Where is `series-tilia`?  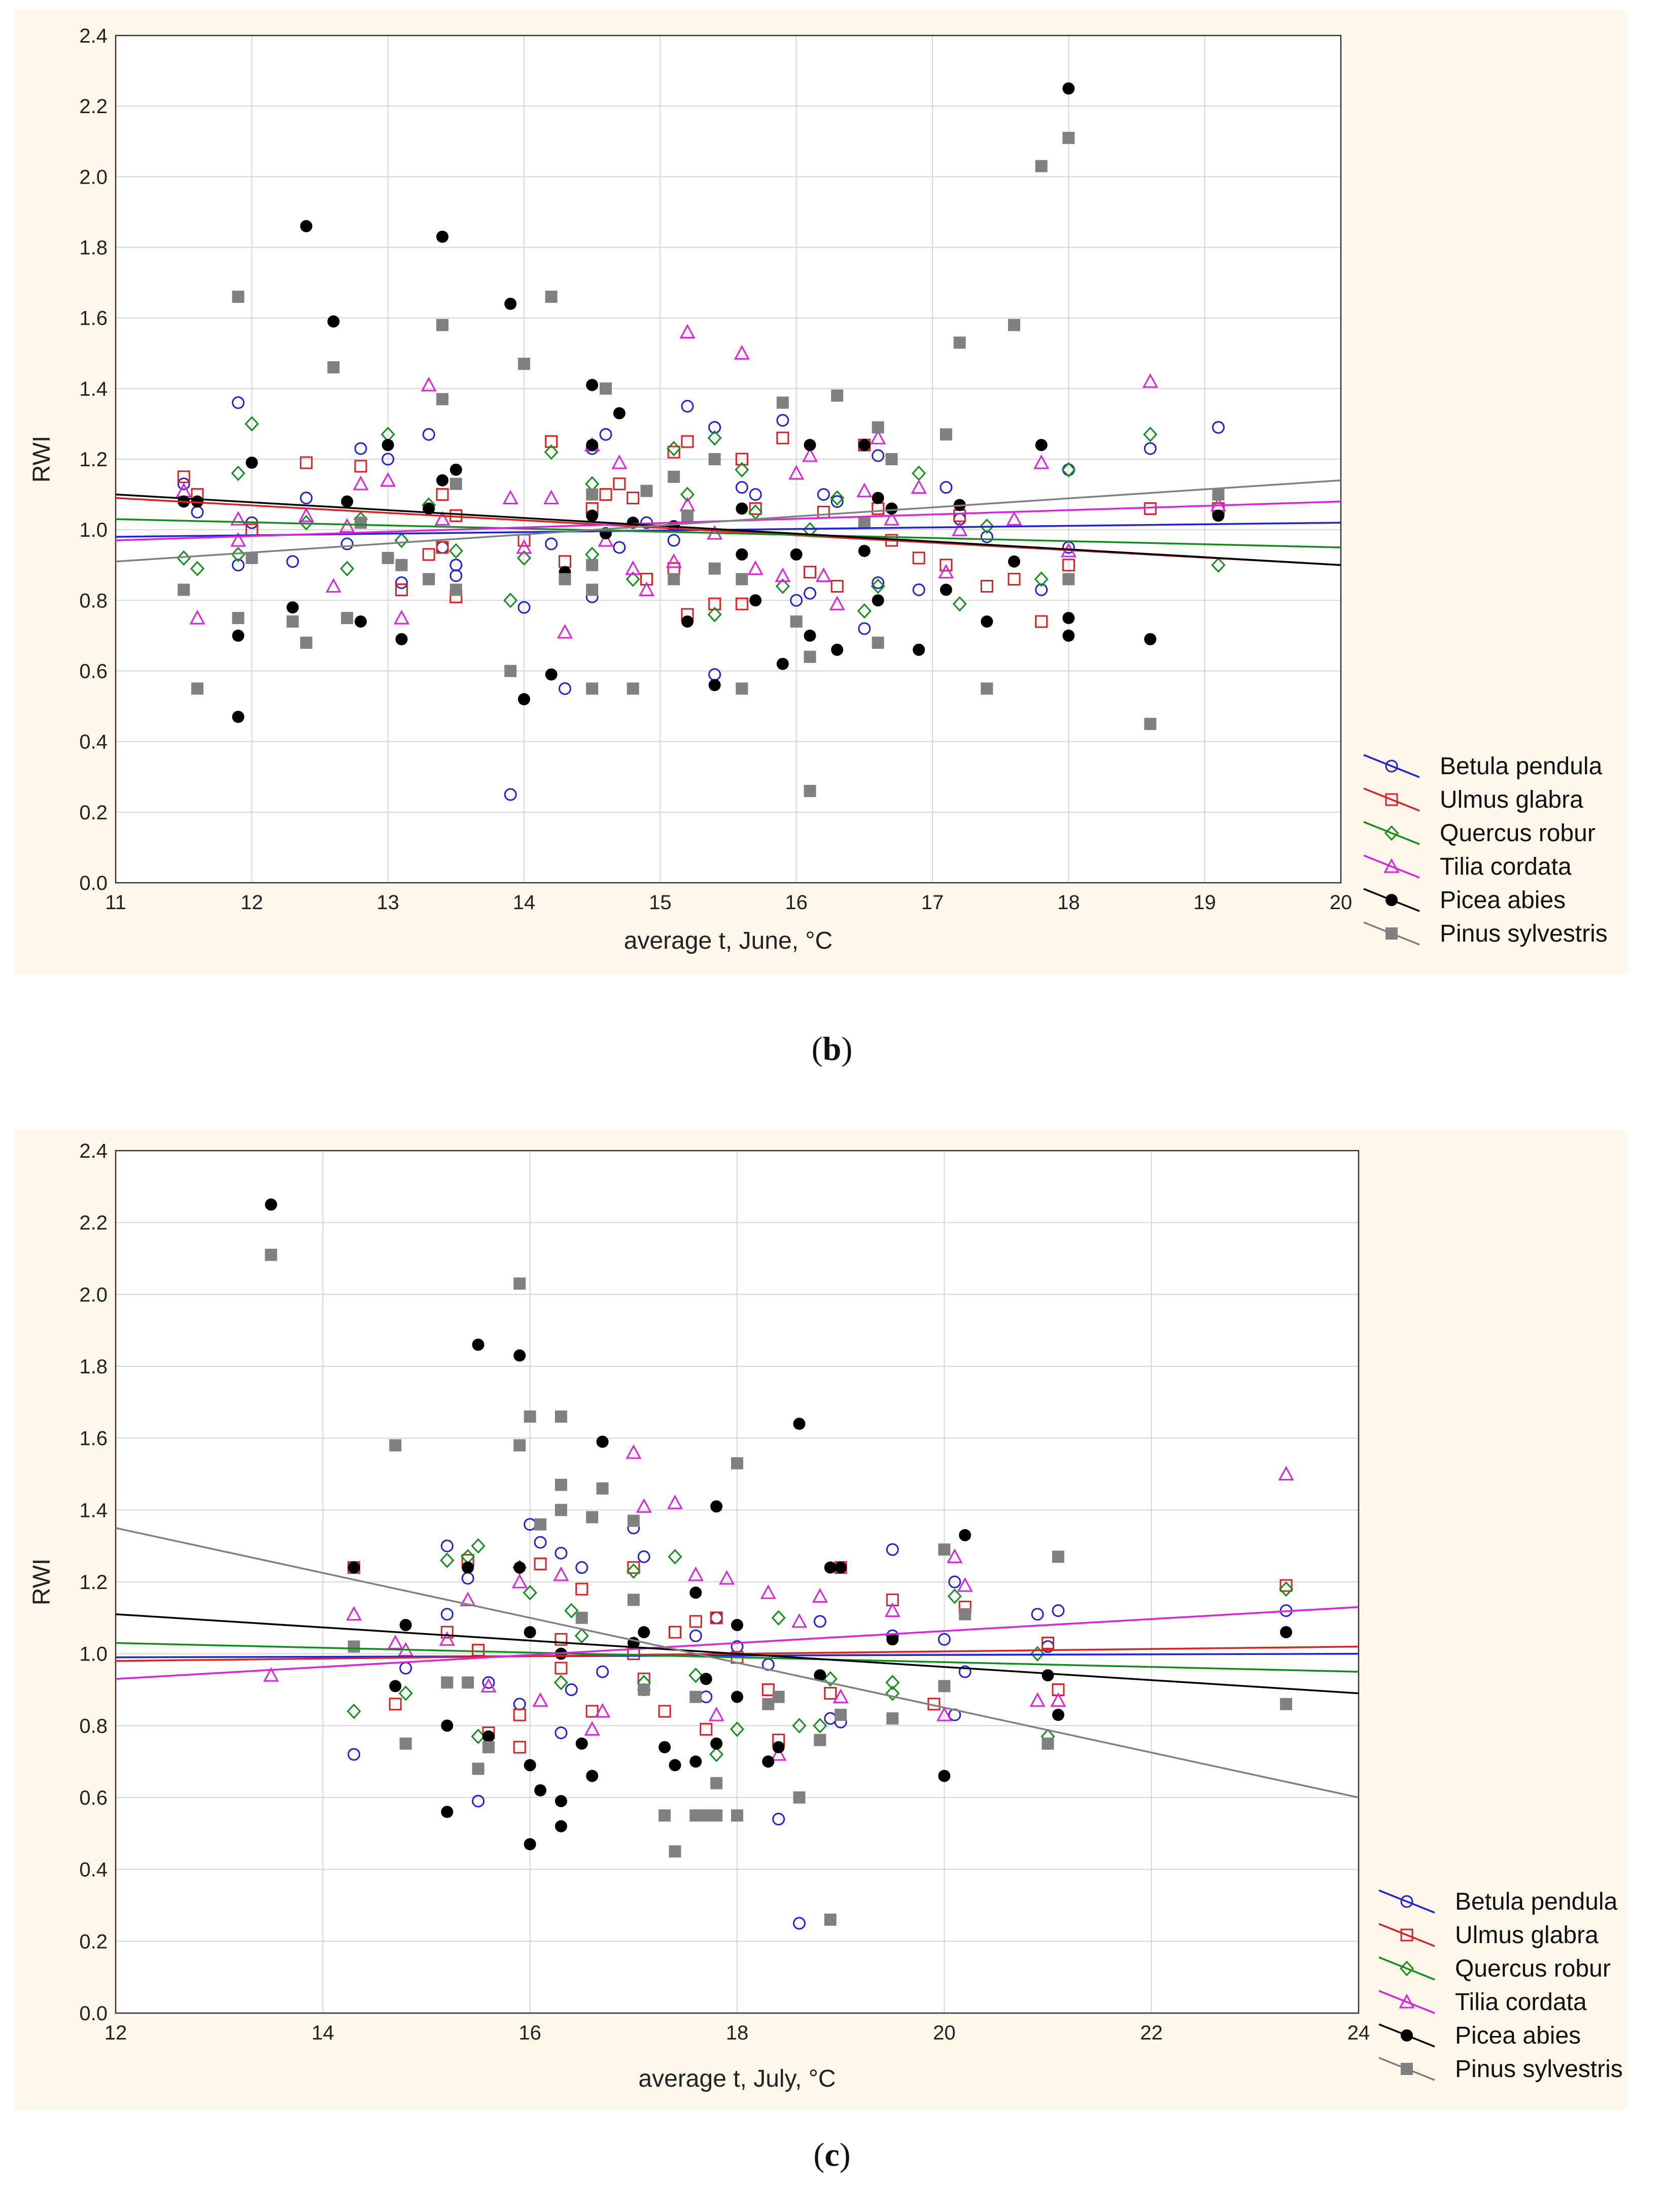 series-tilia is located at coordinates (778, 1602).